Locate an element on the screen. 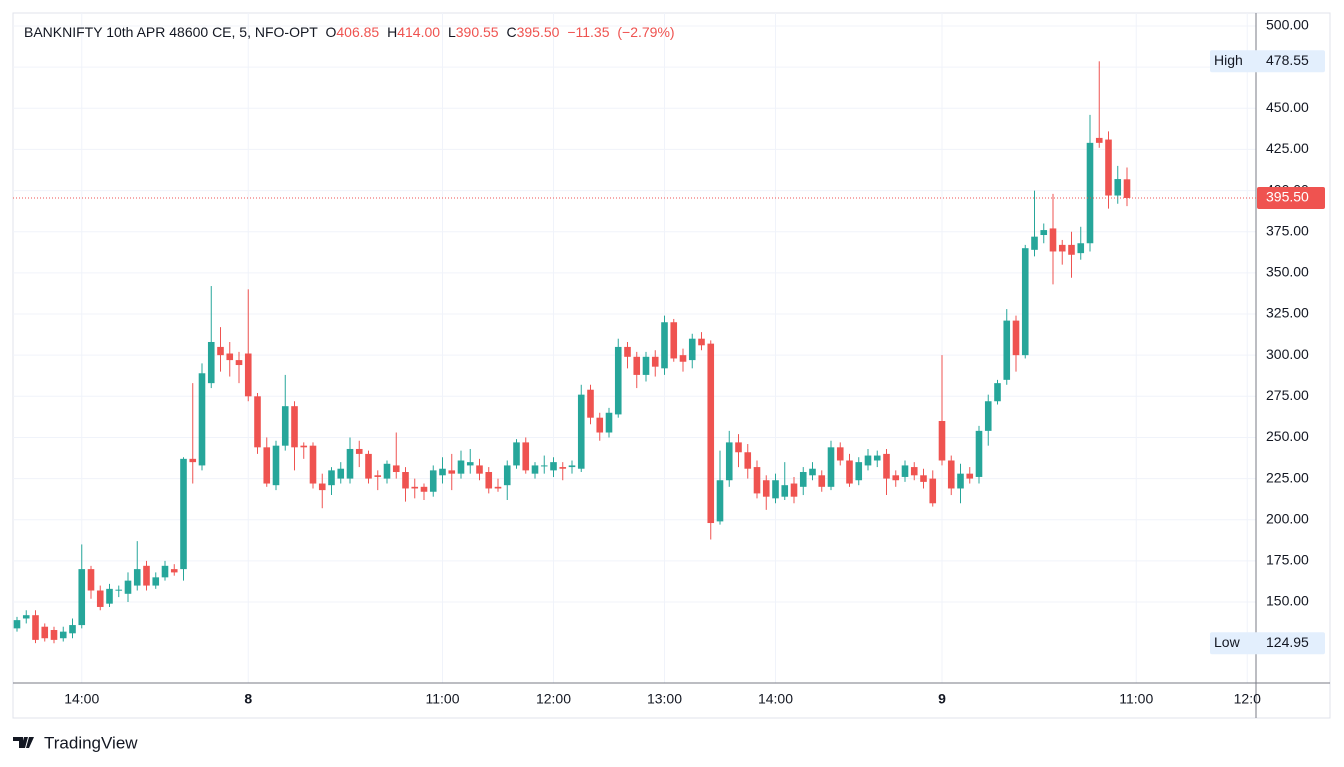 Image resolution: width=1344 pixels, height=767 pixels. price-marker-bg is located at coordinates (1267, 61).